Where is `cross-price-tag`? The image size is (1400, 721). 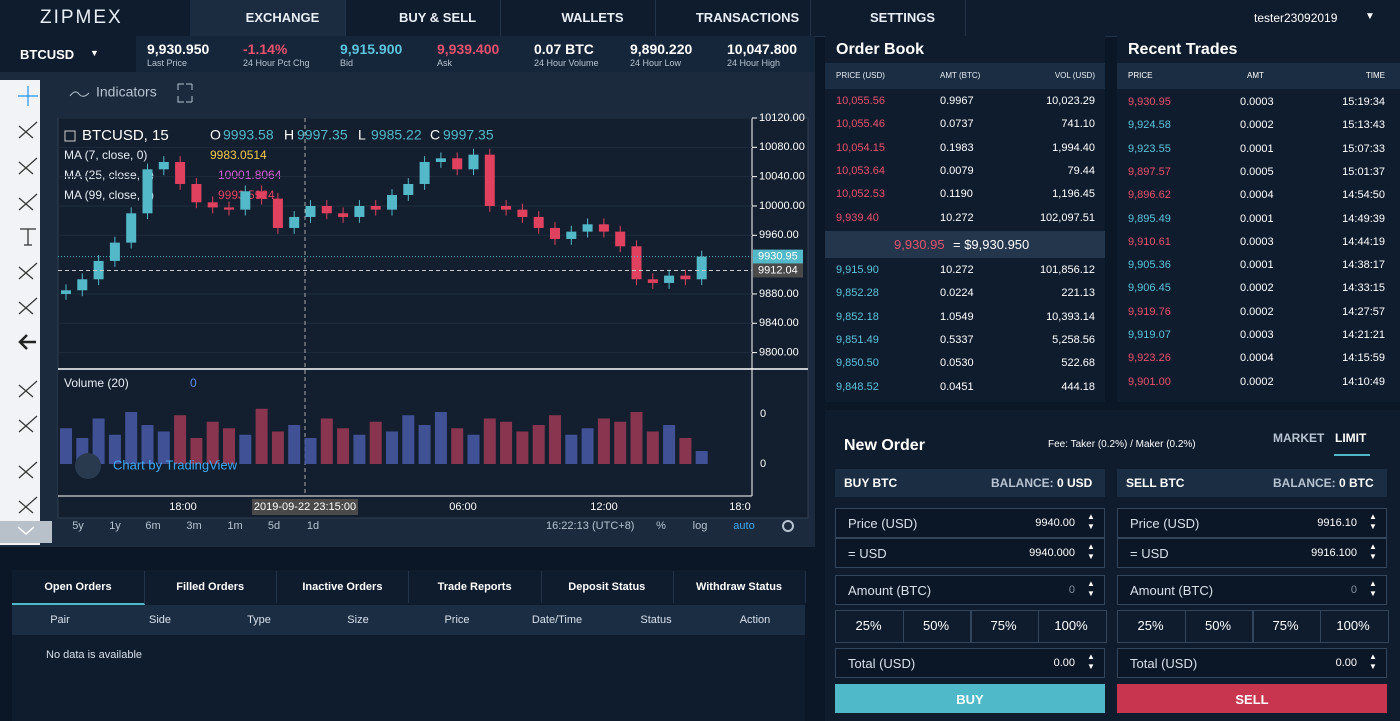 cross-price-tag is located at coordinates (778, 270).